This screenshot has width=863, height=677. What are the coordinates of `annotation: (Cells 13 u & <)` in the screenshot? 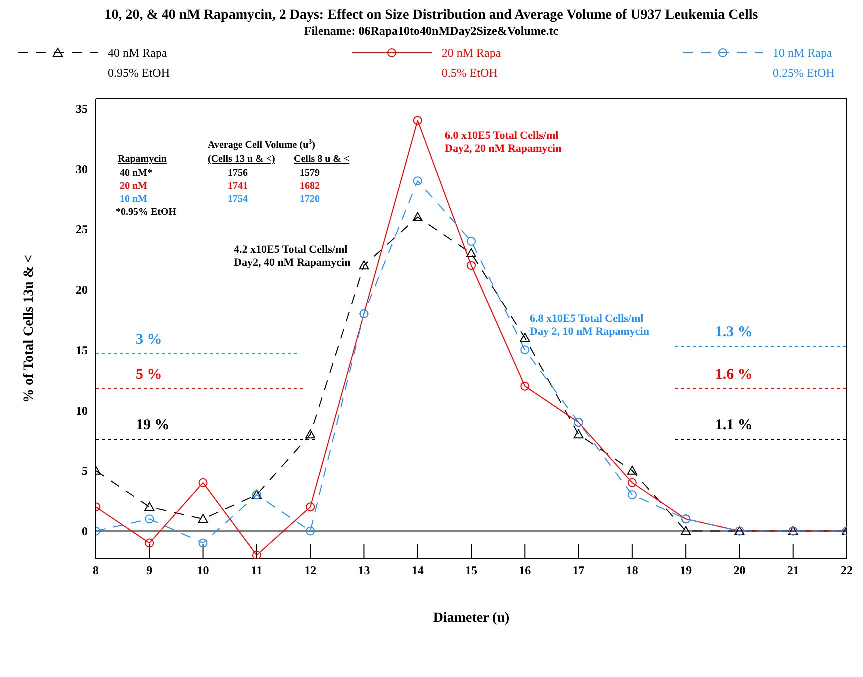 It's located at (242, 159).